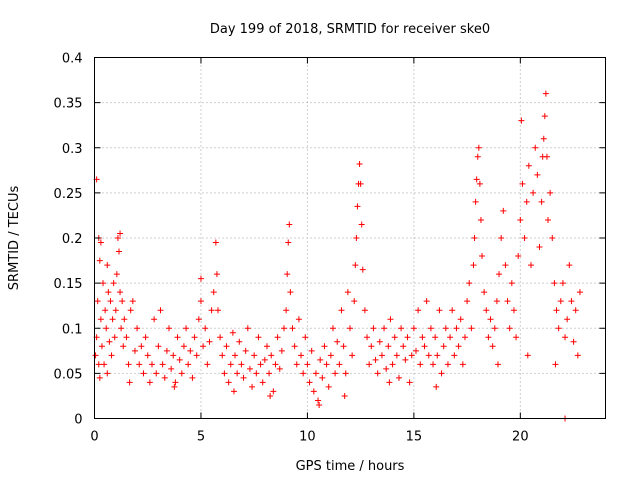 Image resolution: width=640 pixels, height=480 pixels. I want to click on y-tick-label: 0.3, so click(72, 149).